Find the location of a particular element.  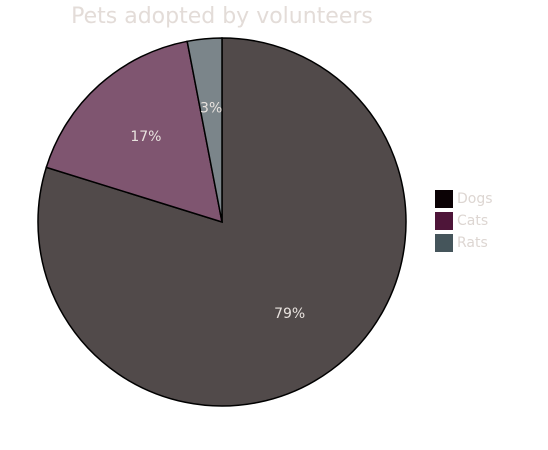

legend-label-rats: Rats is located at coordinates (472, 243).